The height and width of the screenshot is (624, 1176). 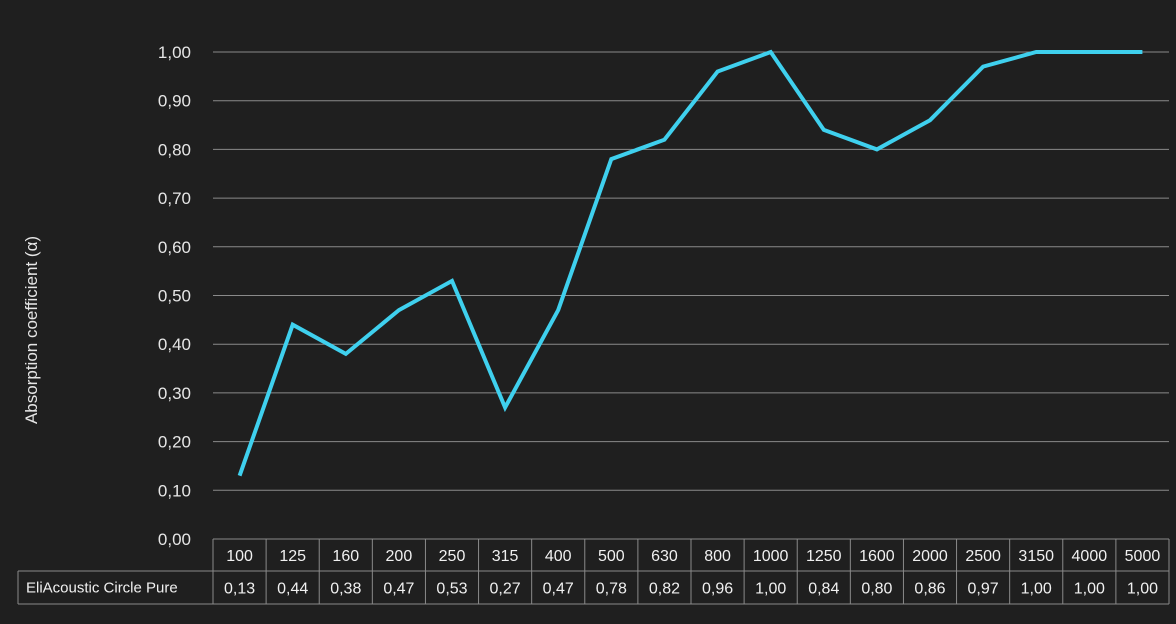 I want to click on x-tick-label: 630, so click(x=664, y=556).